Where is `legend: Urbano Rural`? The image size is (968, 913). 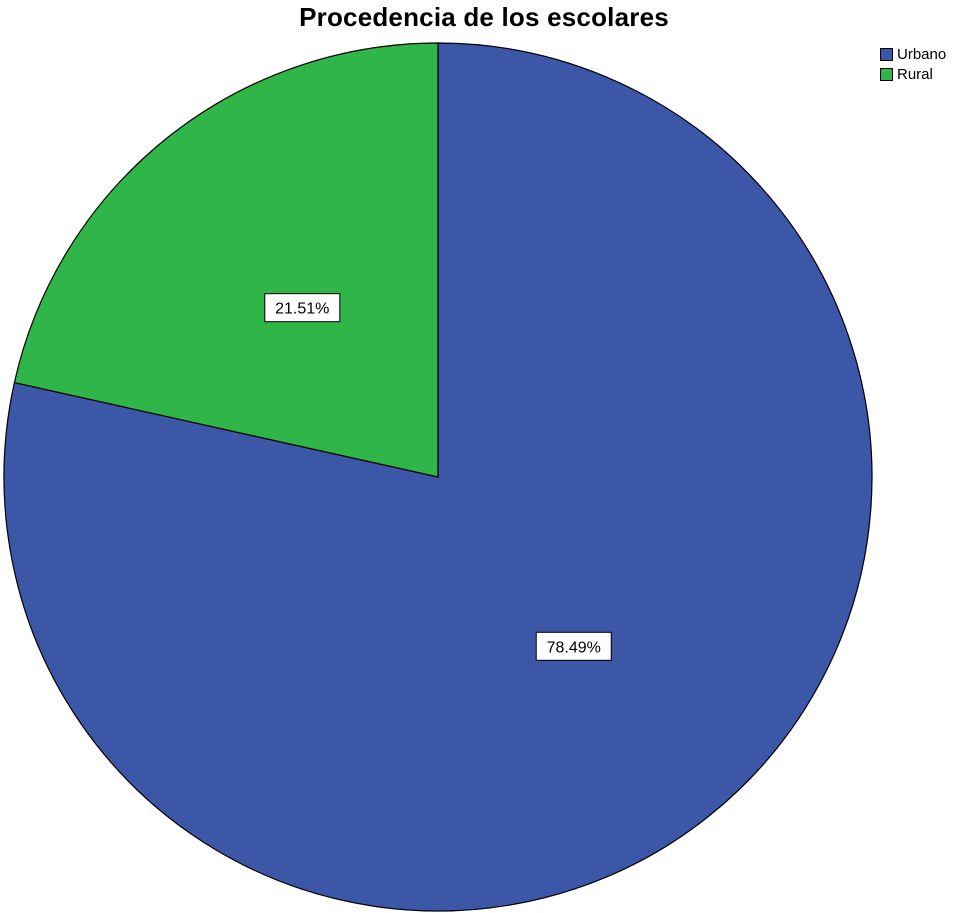 legend: Urbano Rural is located at coordinates (913, 64).